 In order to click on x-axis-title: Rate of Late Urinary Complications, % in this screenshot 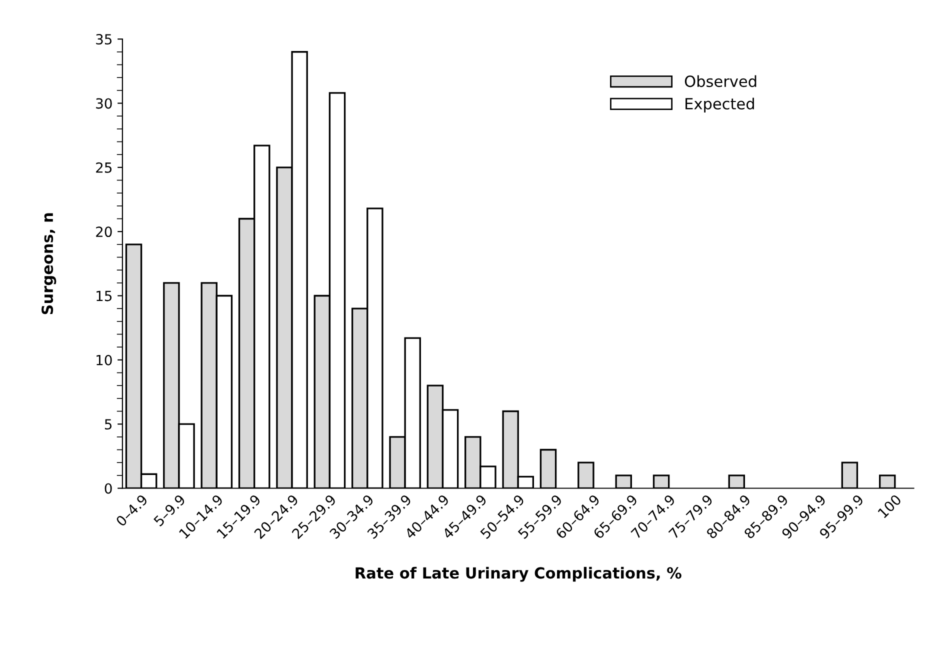, I will do `click(519, 574)`.